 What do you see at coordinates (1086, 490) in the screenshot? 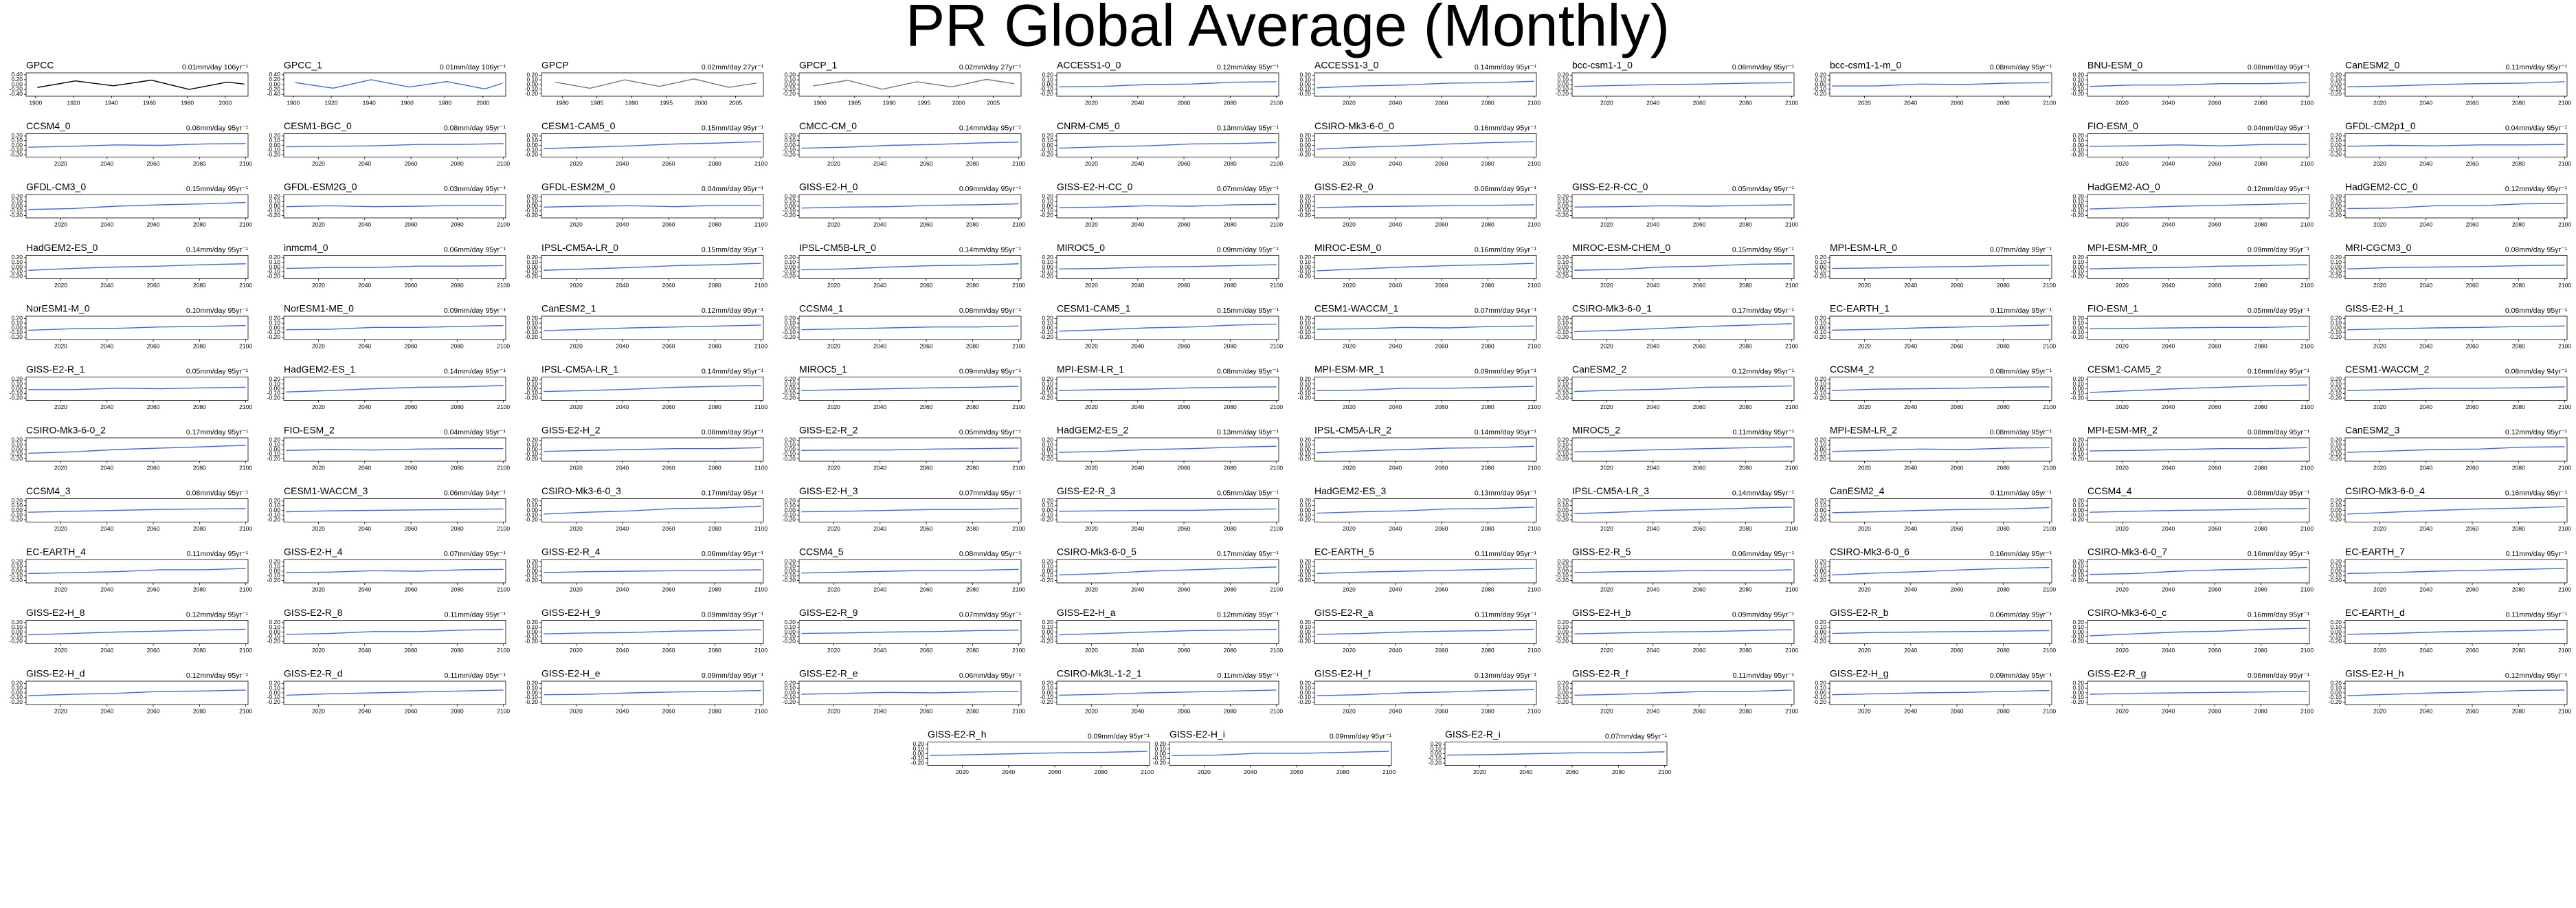
I see `panel-title: GISS-E2-R_3` at bounding box center [1086, 490].